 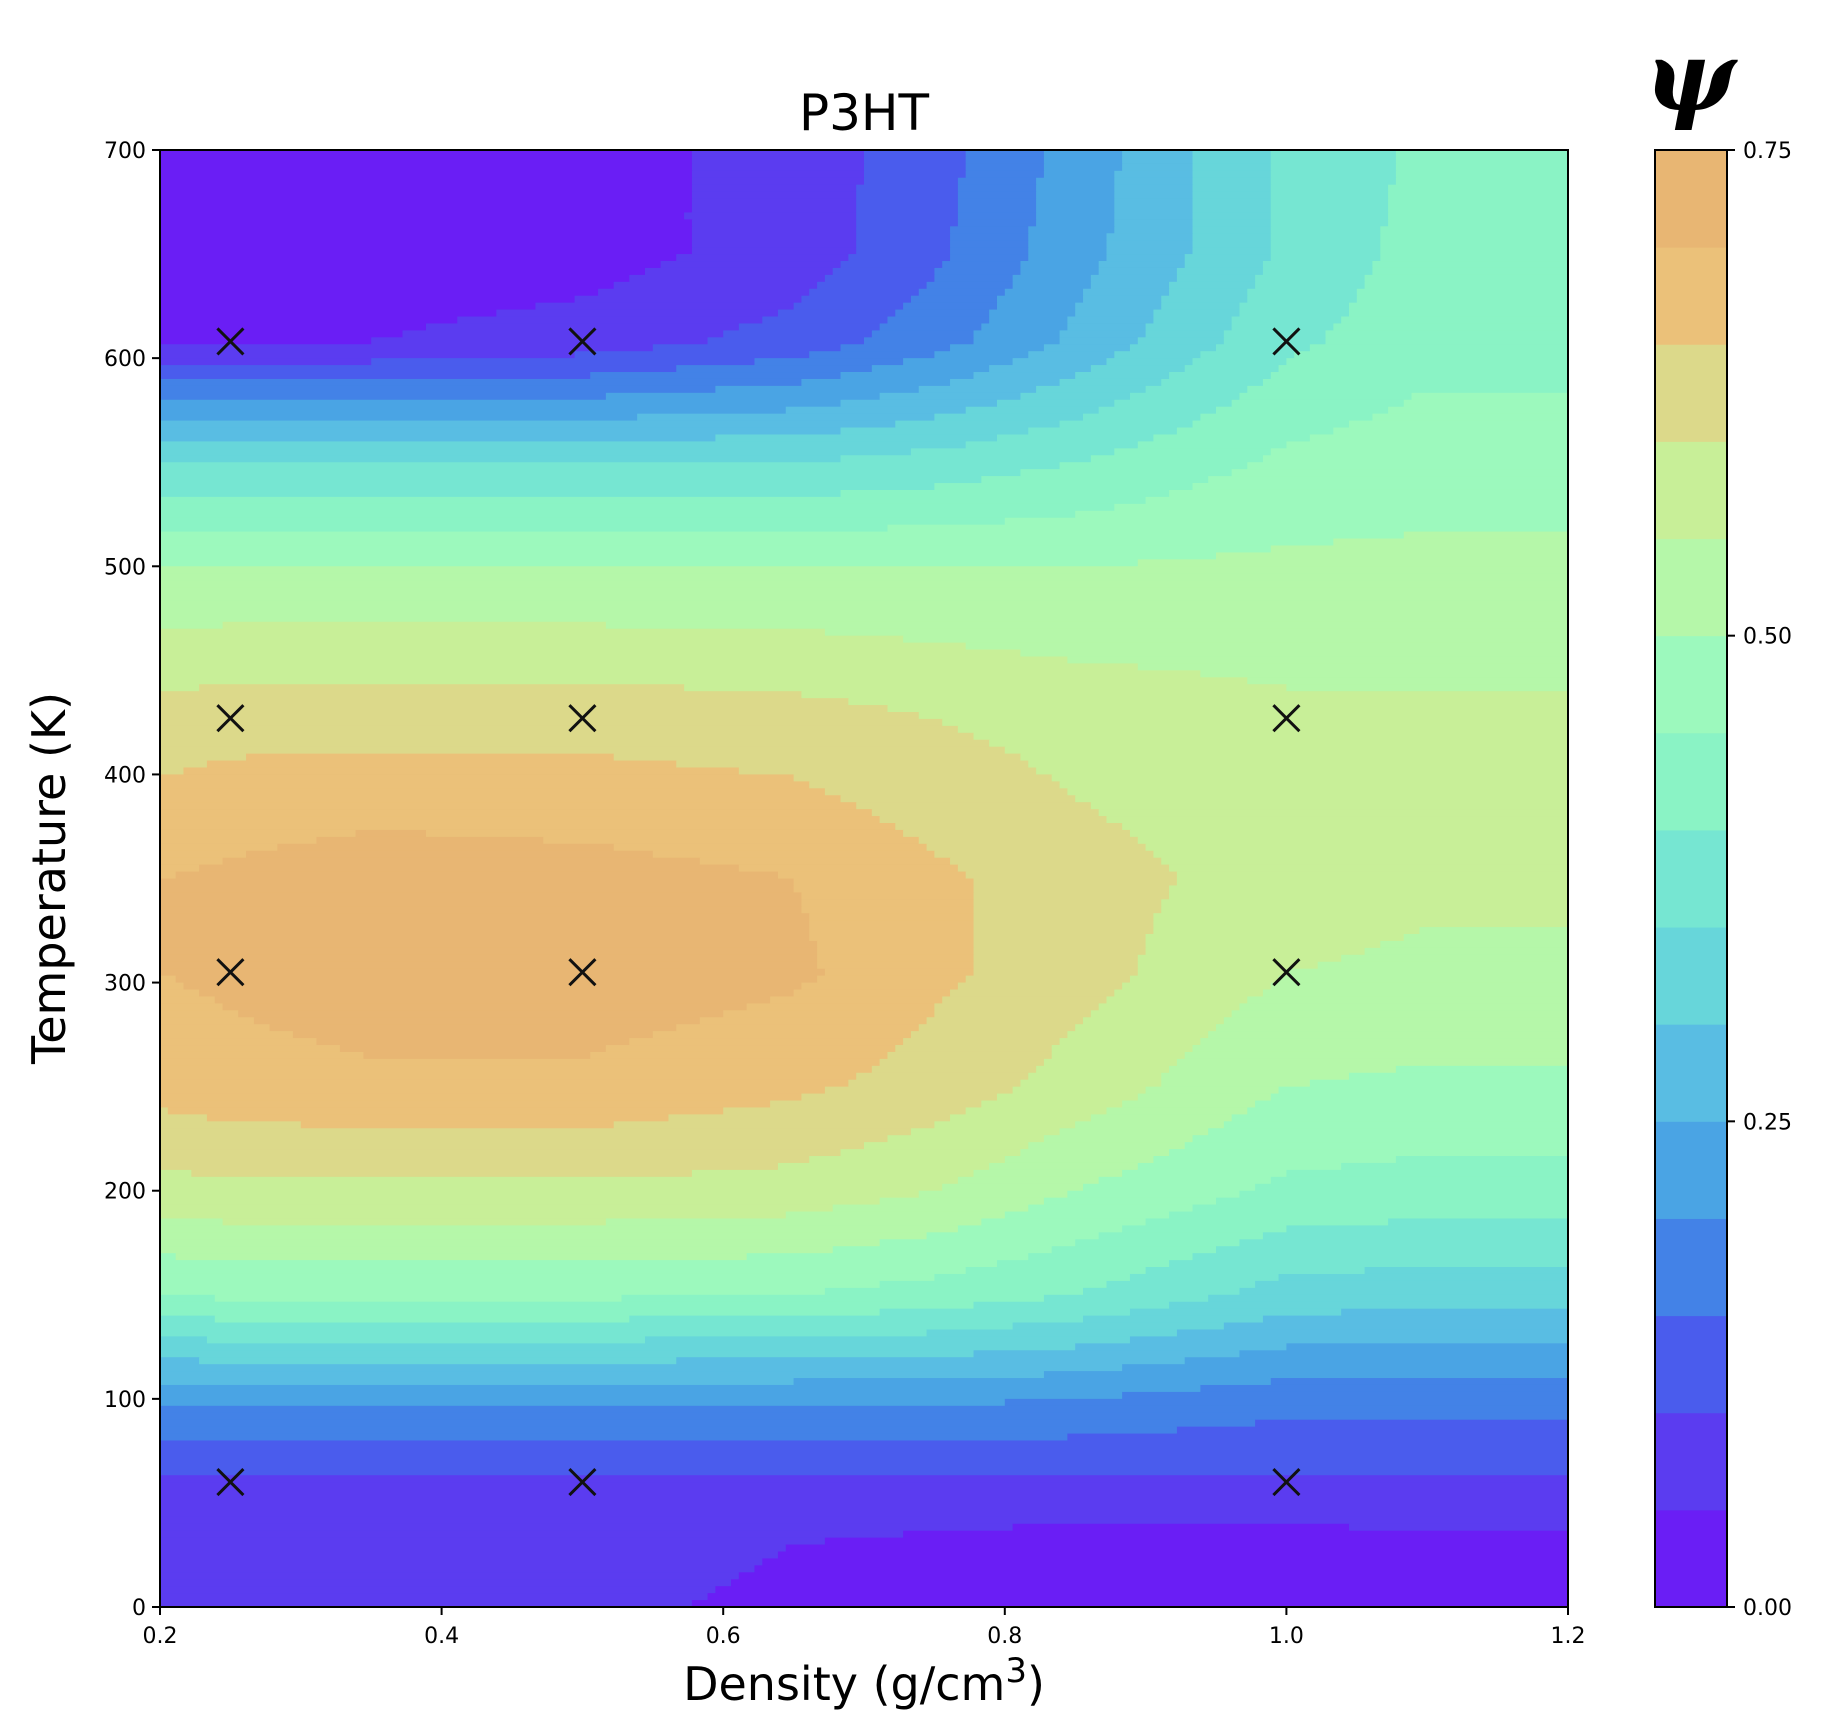 I want to click on x-tick-label: 0.6, so click(x=723, y=1636).